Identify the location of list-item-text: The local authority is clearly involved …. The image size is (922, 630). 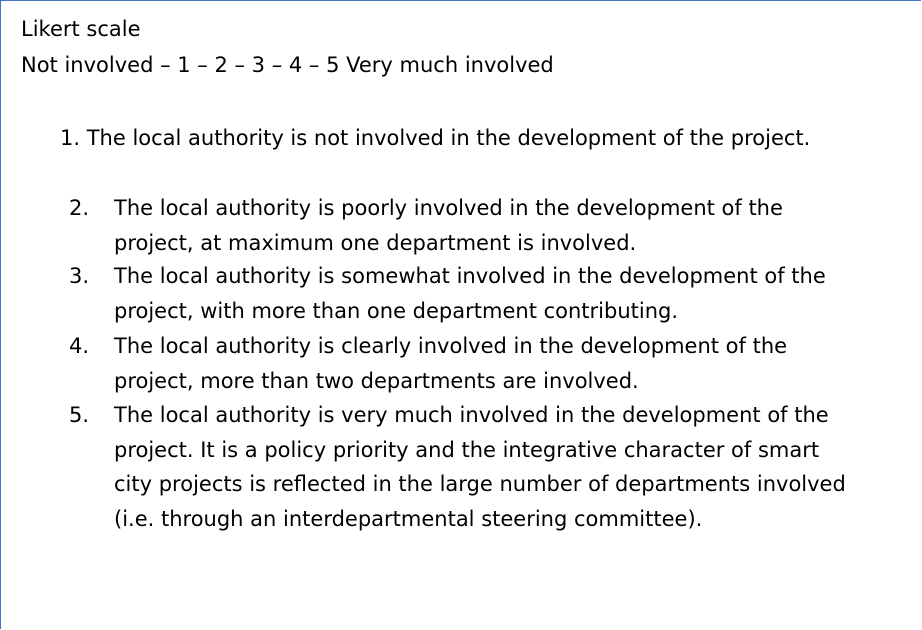
(451, 363).